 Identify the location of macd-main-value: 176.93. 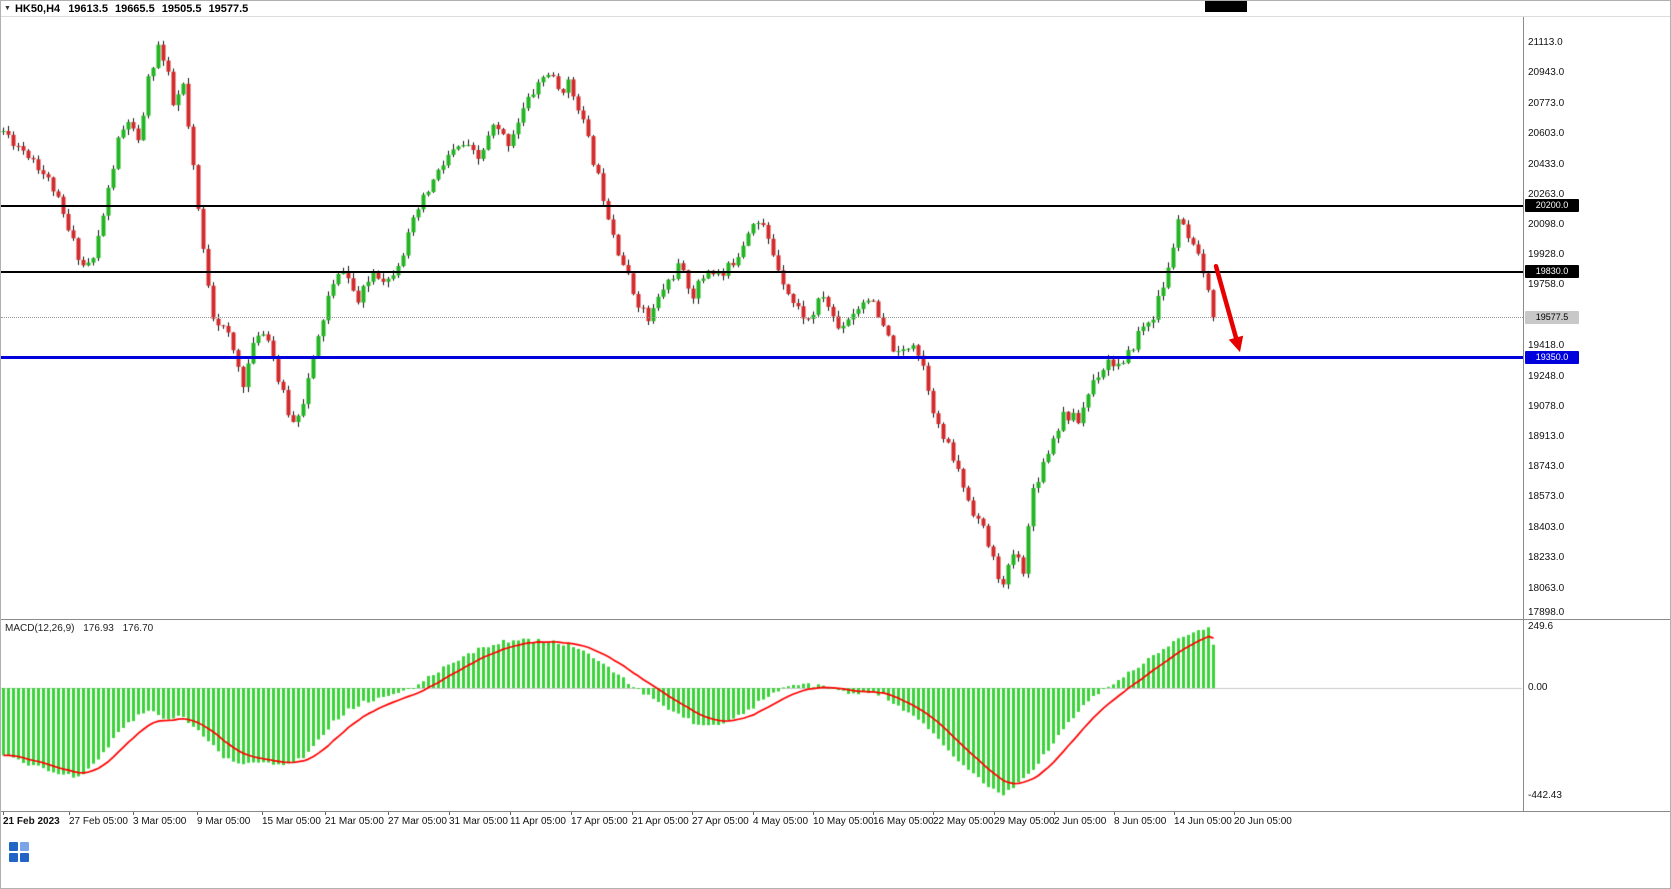
(98, 628).